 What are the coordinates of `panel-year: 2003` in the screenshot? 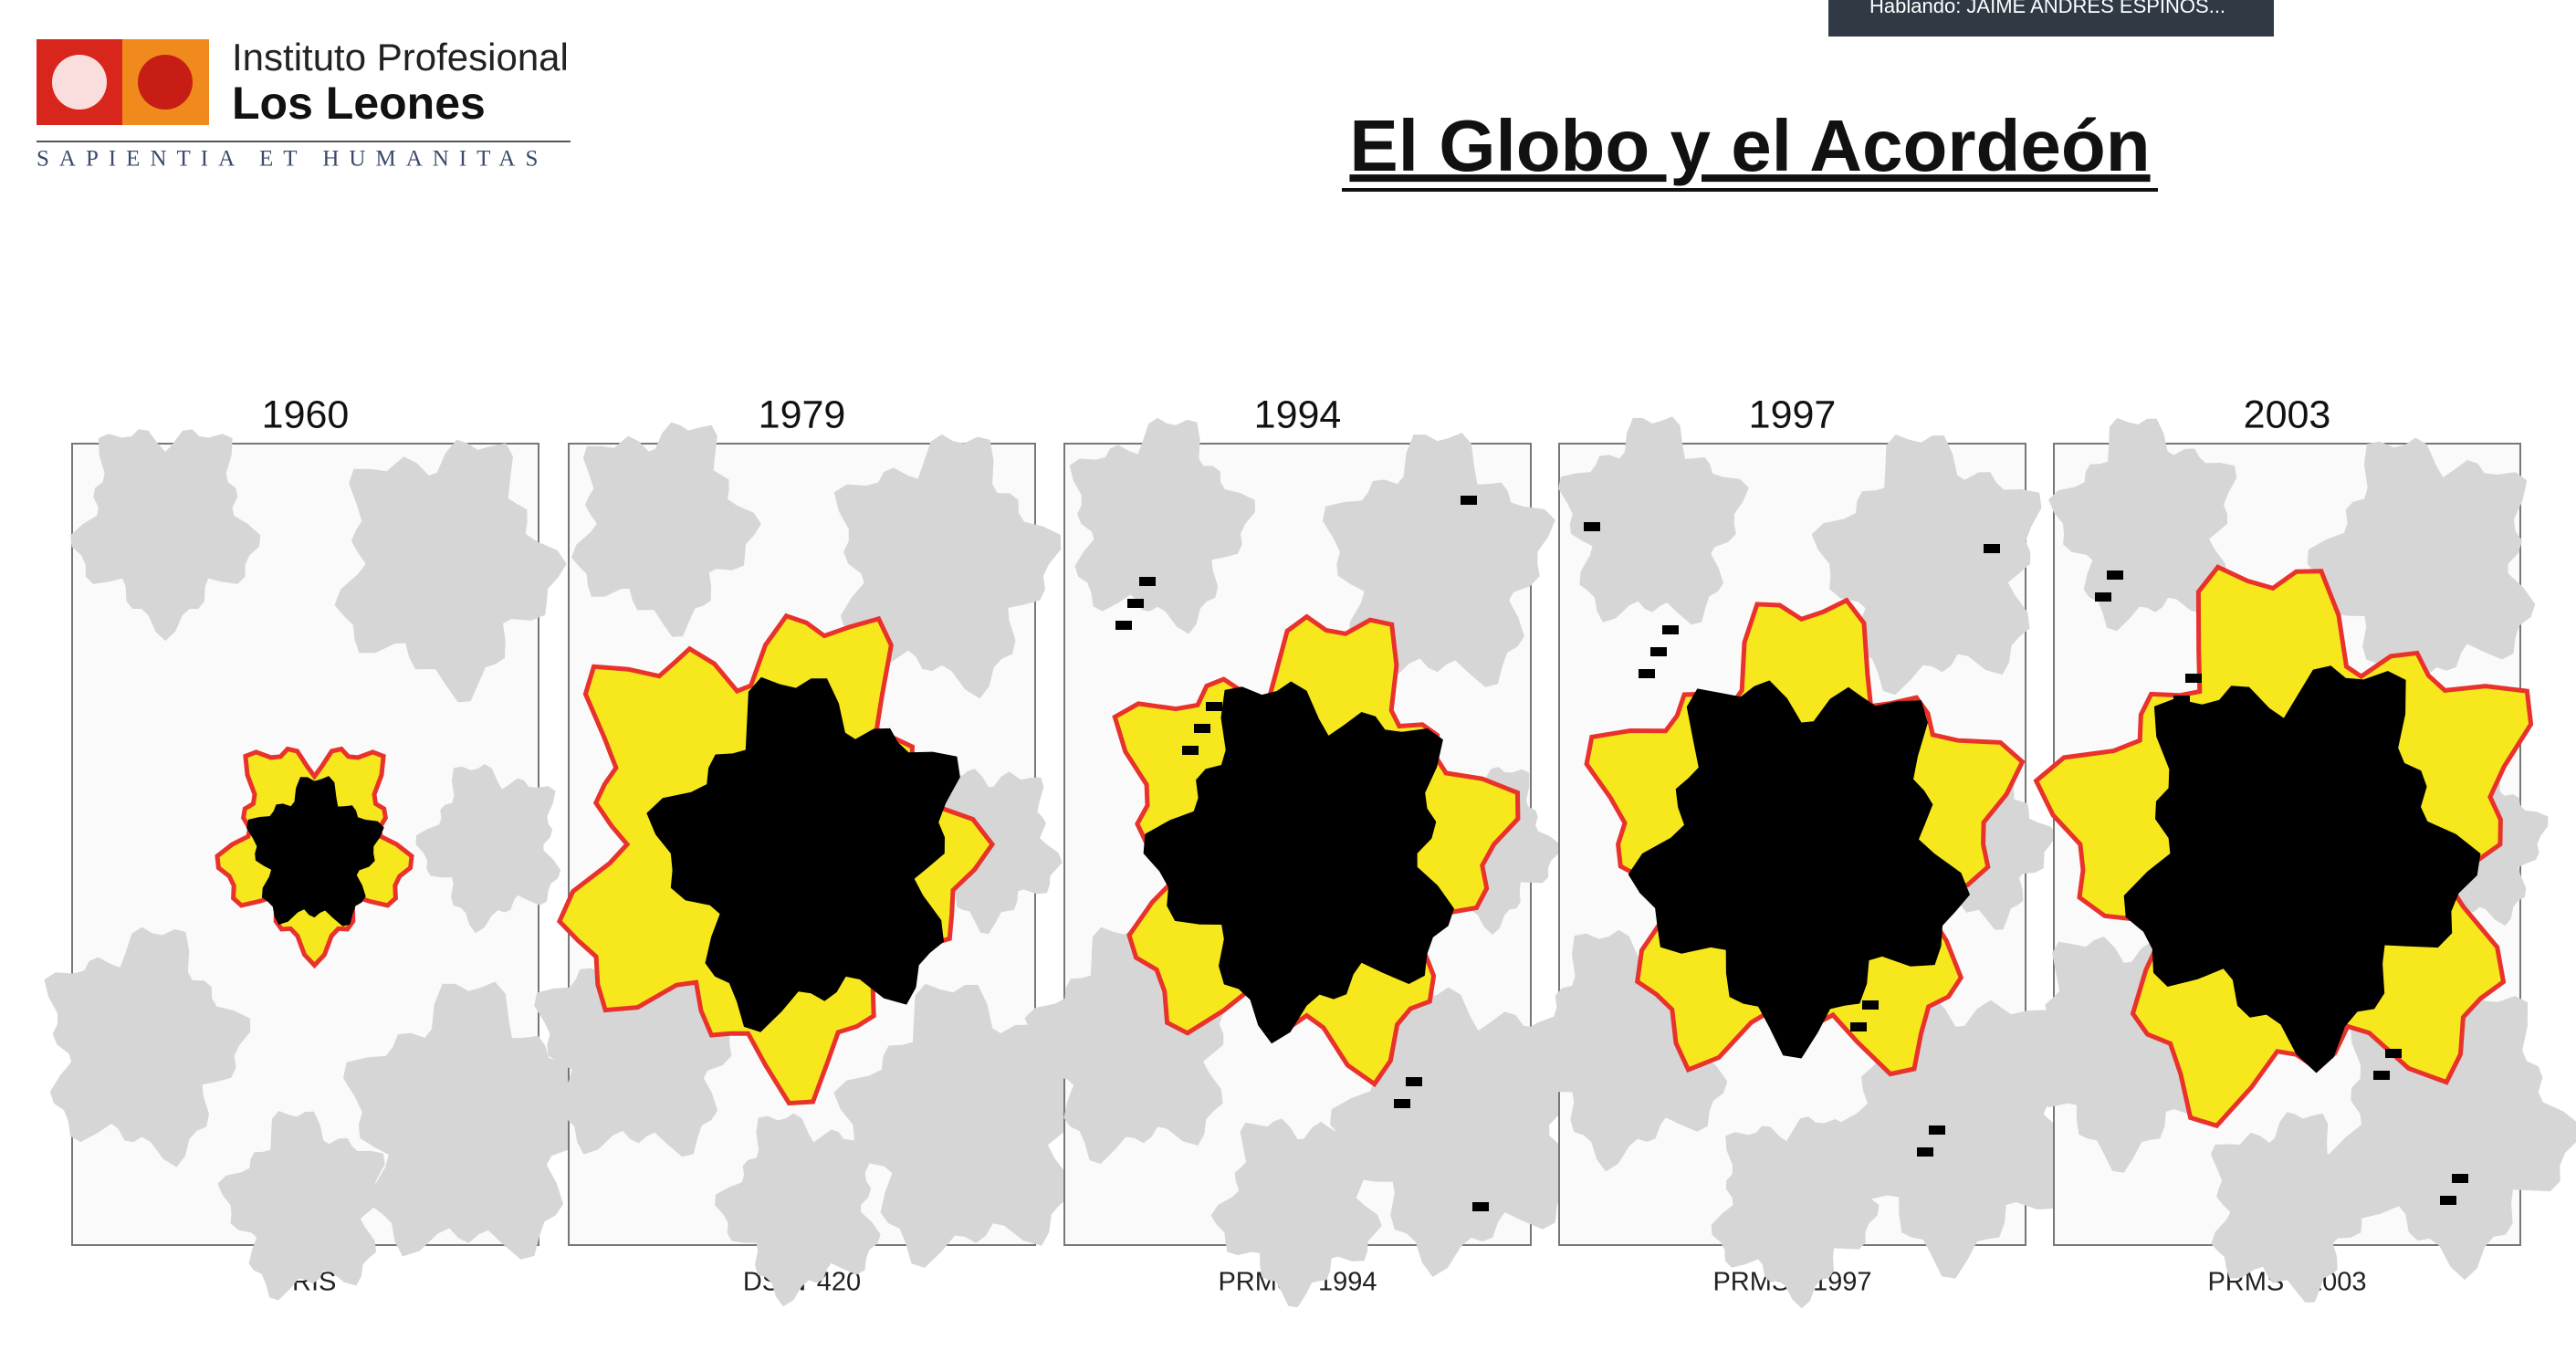 It's located at (2287, 414).